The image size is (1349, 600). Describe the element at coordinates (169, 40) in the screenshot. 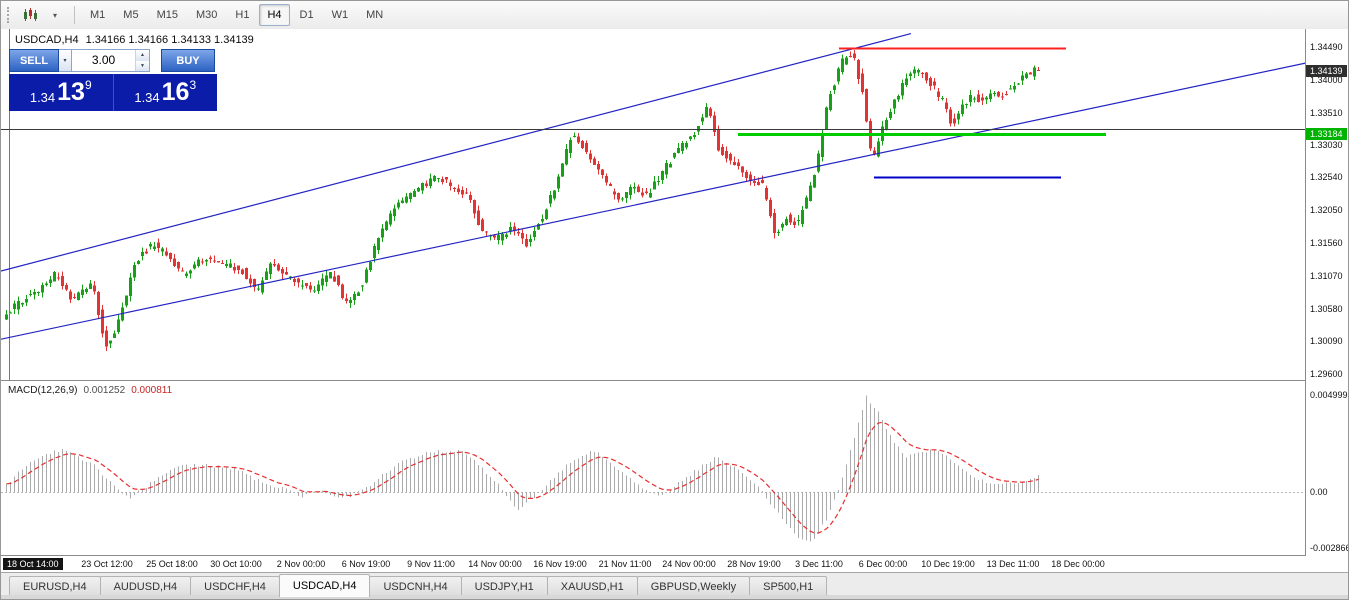

I see `ohlc-values: 1.34166 1.34166 1.34133 1.34139` at that location.